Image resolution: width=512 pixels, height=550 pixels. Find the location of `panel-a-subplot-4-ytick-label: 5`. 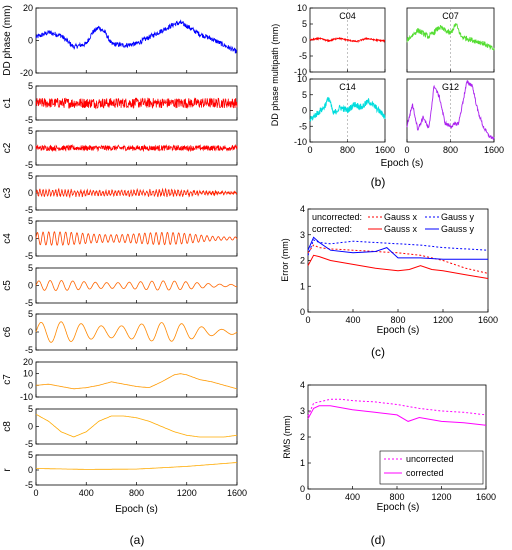

panel-a-subplot-4-ytick-label: 5 is located at coordinates (30, 221).